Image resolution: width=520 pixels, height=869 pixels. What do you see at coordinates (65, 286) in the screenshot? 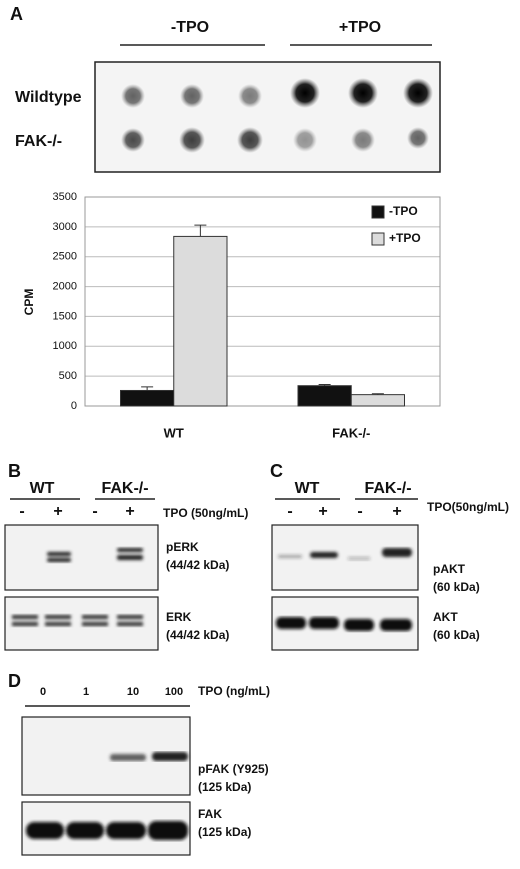
I see `y-tick-label: 2000` at bounding box center [65, 286].